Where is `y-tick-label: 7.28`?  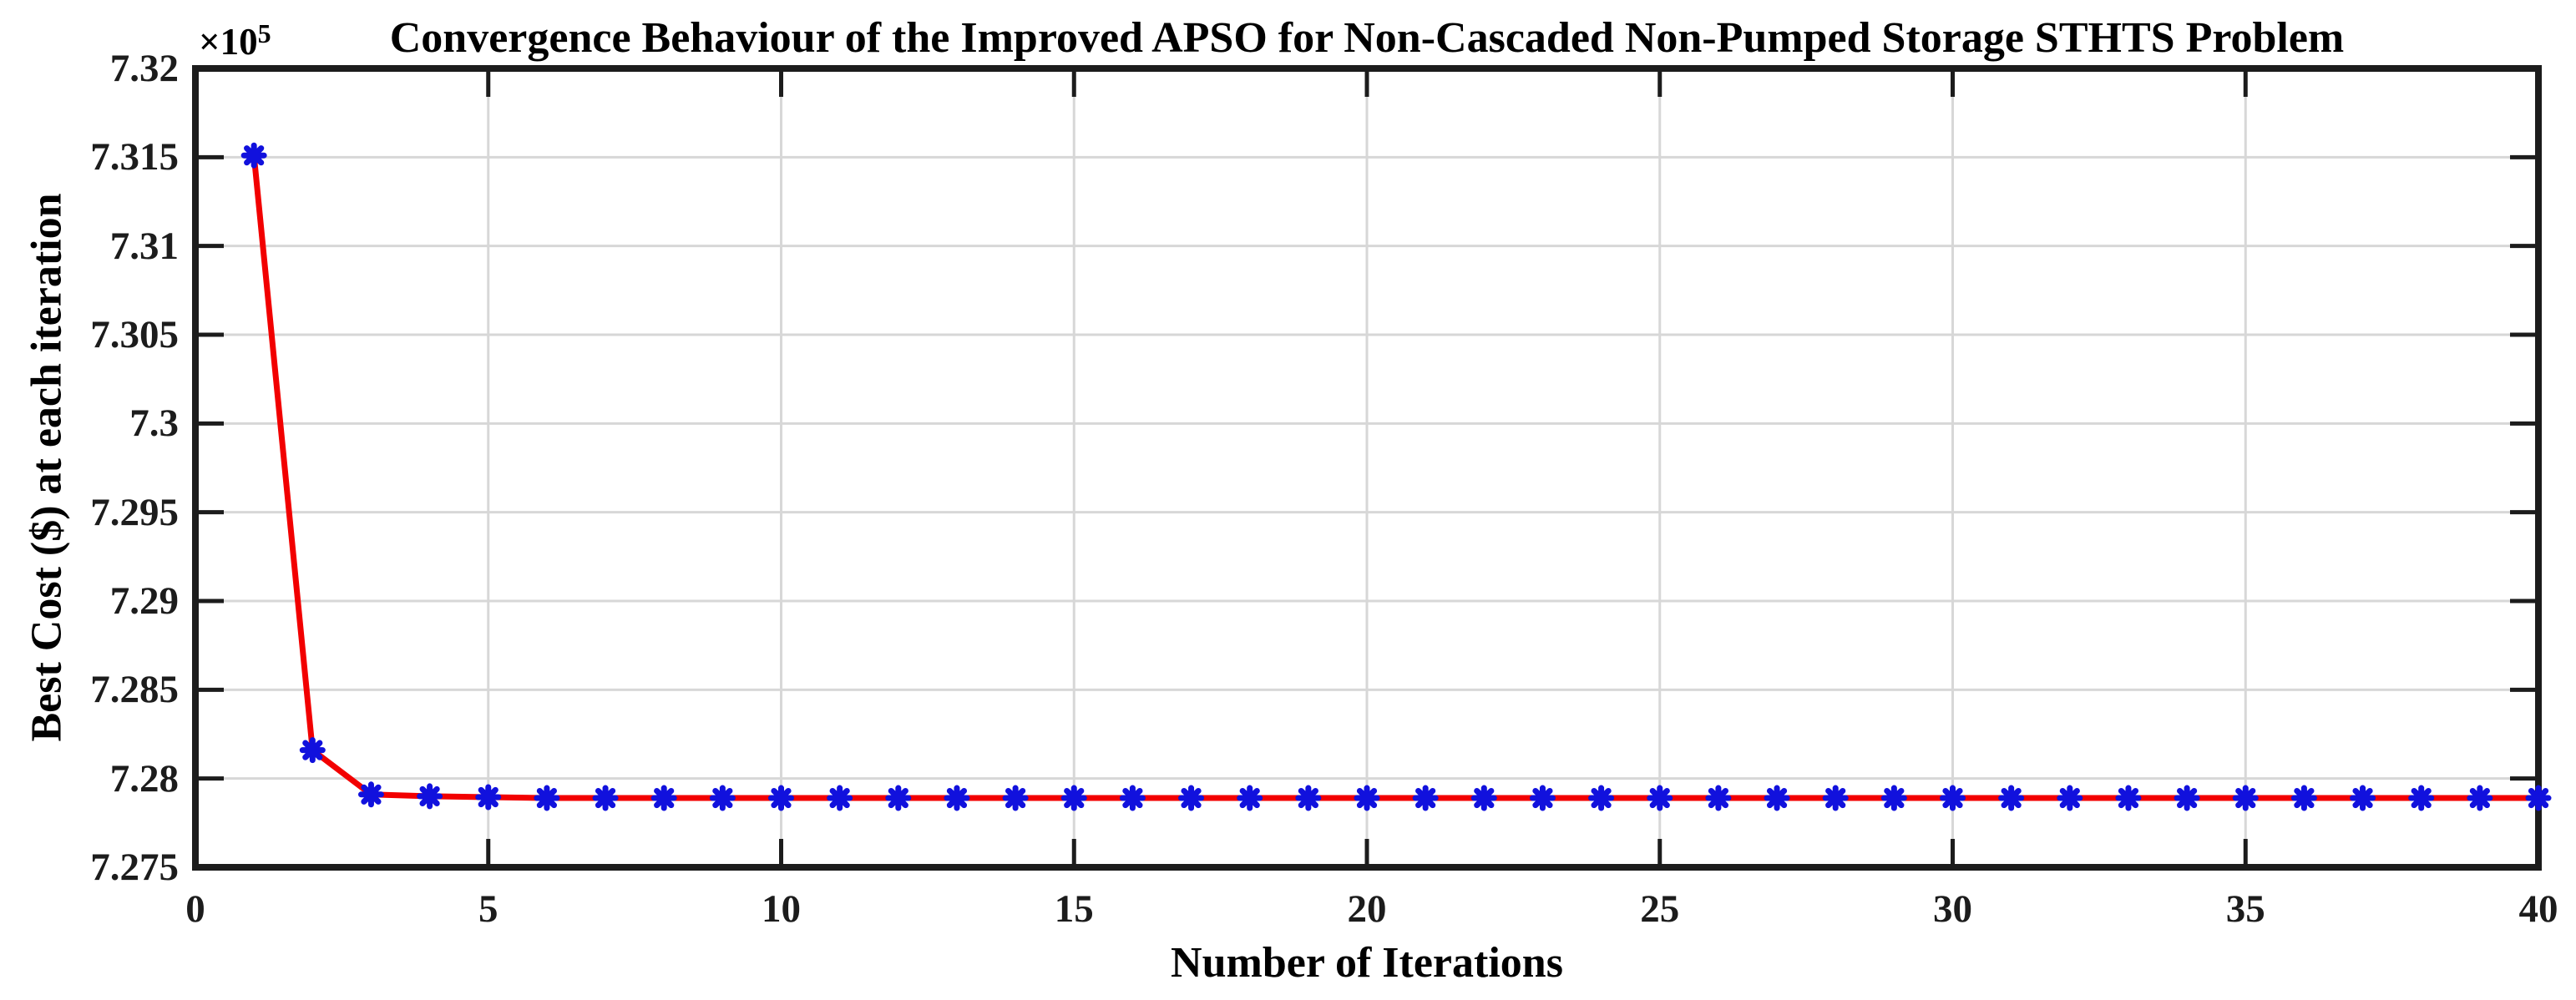
y-tick-label: 7.28 is located at coordinates (144, 778).